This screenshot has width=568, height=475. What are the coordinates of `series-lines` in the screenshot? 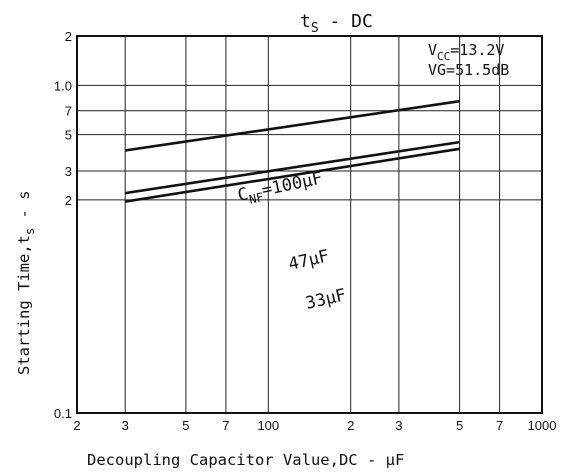 It's located at (292, 151).